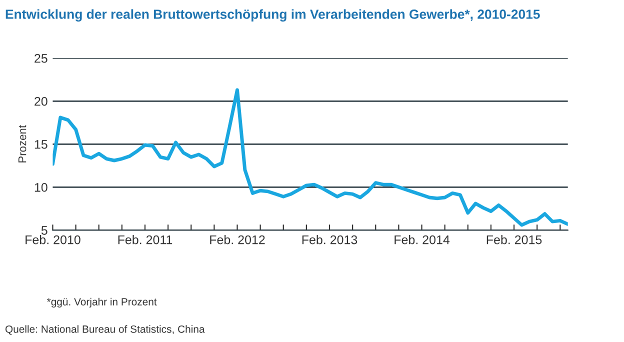  What do you see at coordinates (237, 239) in the screenshot?
I see `x-tick-label: Feb. 2012` at bounding box center [237, 239].